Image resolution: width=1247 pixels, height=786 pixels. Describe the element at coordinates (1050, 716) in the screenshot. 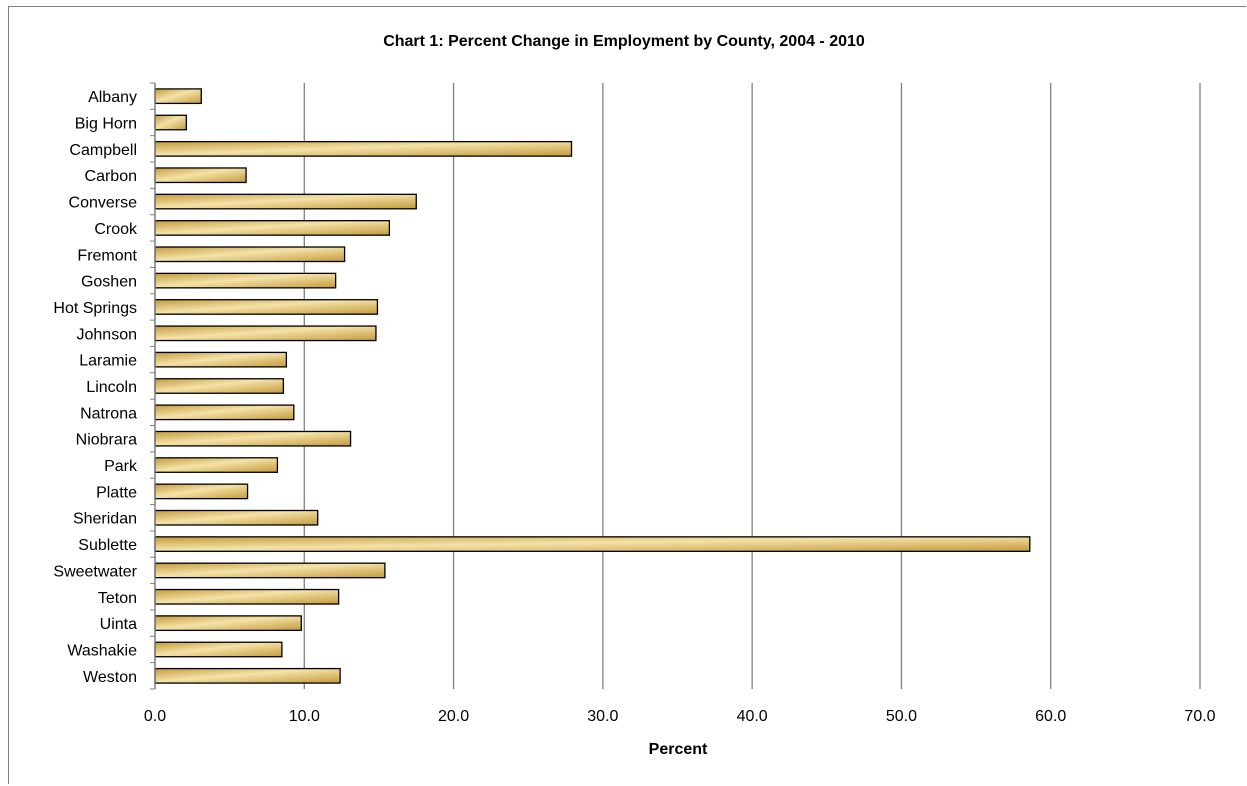

I see `x-tick-label: 60.0` at that location.